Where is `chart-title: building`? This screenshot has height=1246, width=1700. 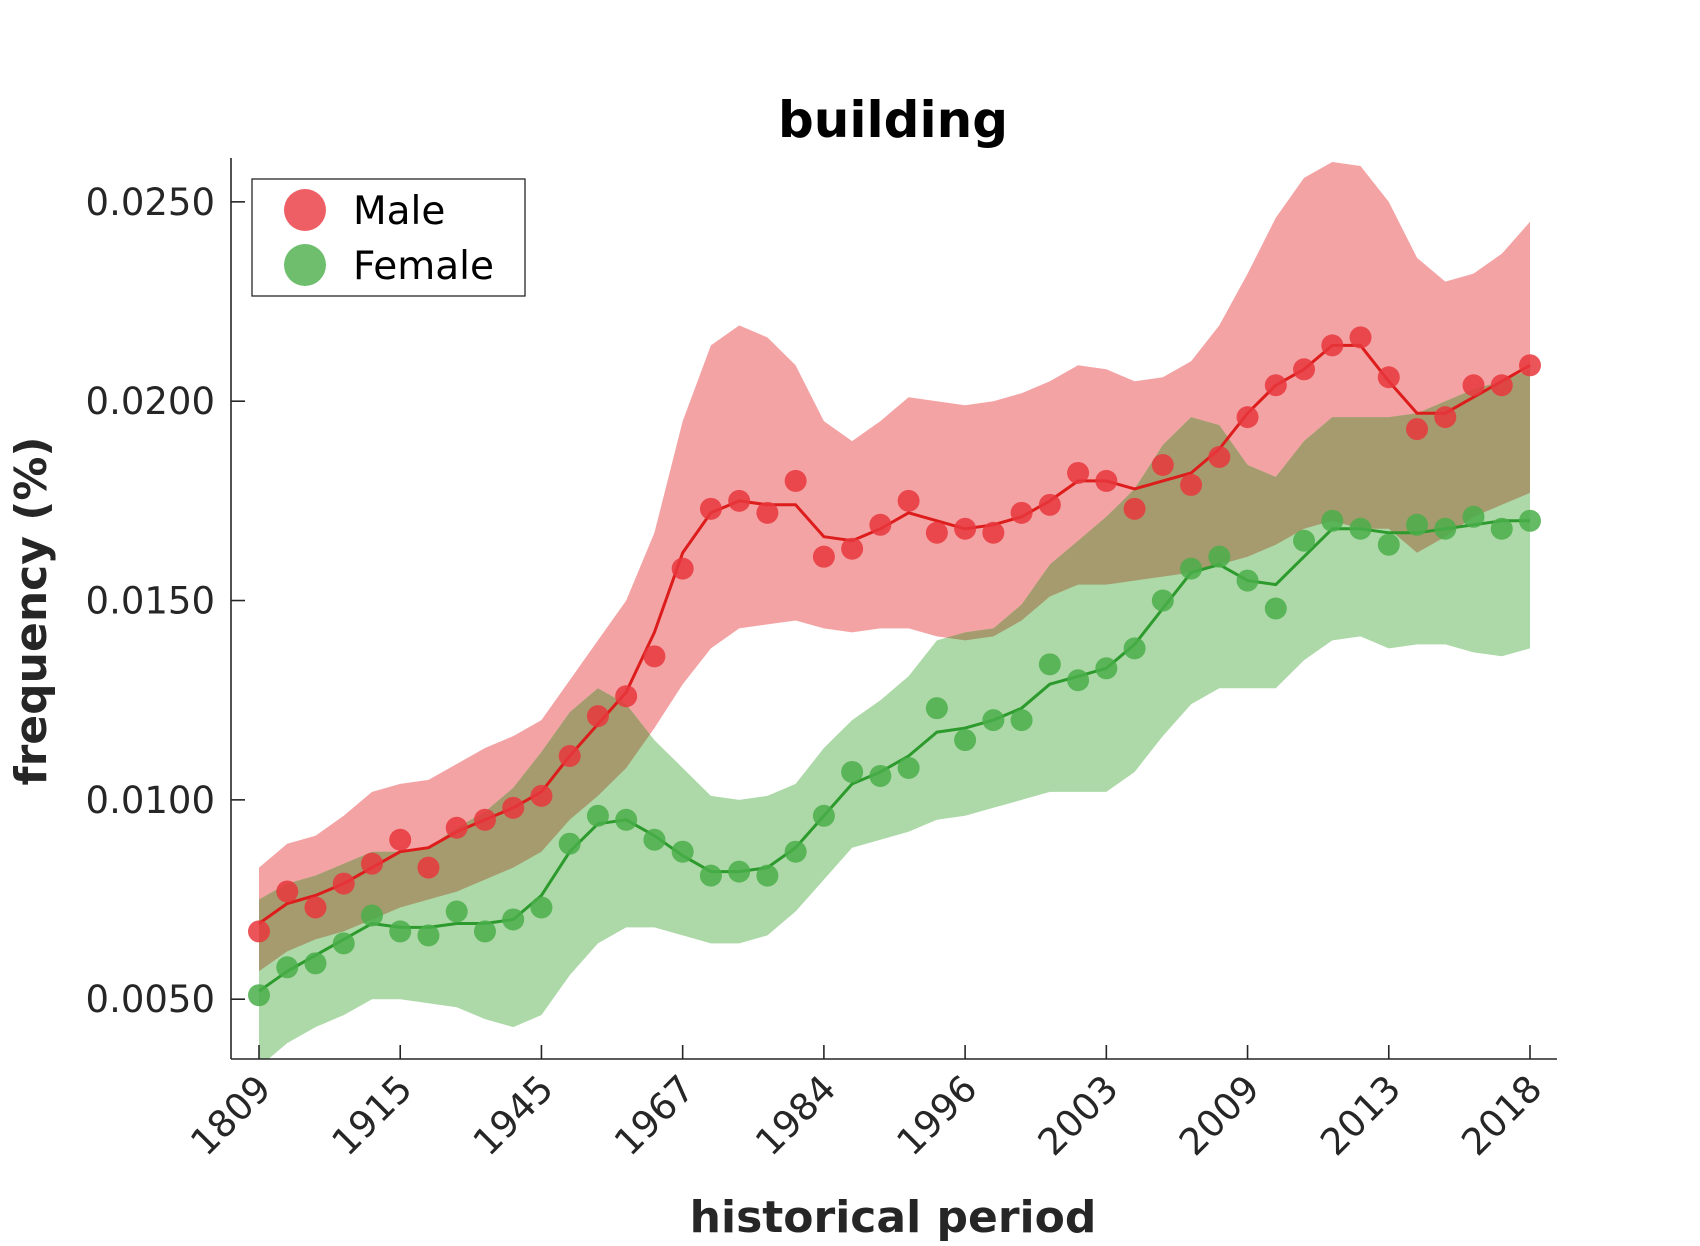 chart-title: building is located at coordinates (893, 120).